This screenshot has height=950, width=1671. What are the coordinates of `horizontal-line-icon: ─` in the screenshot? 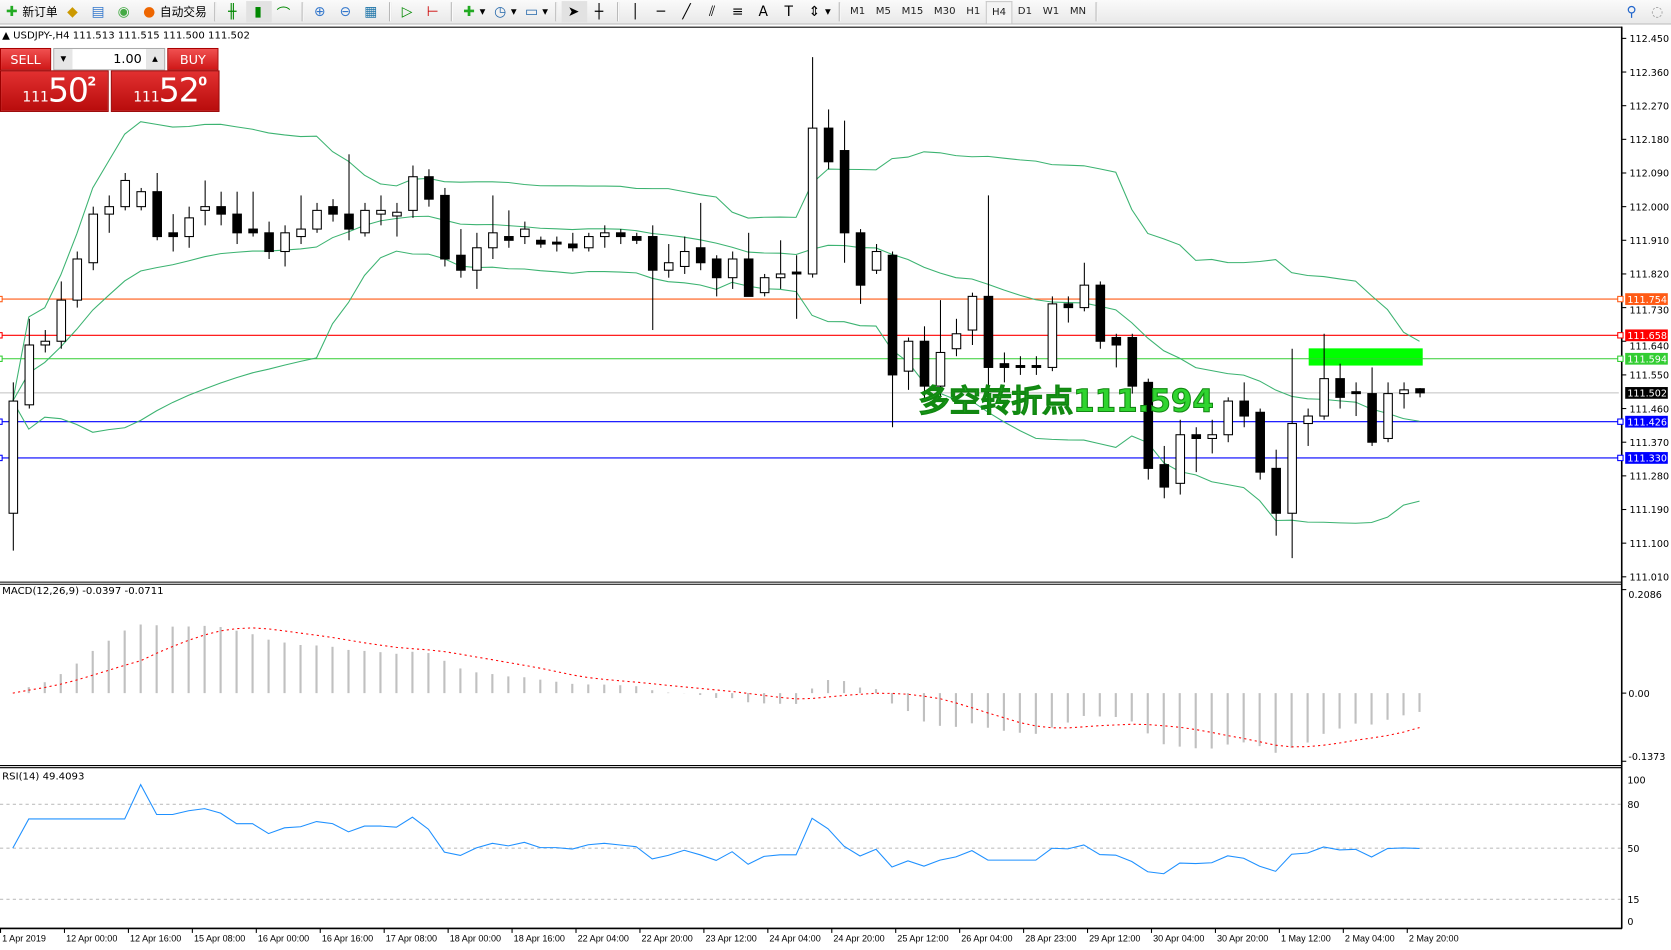 It's located at (661, 11).